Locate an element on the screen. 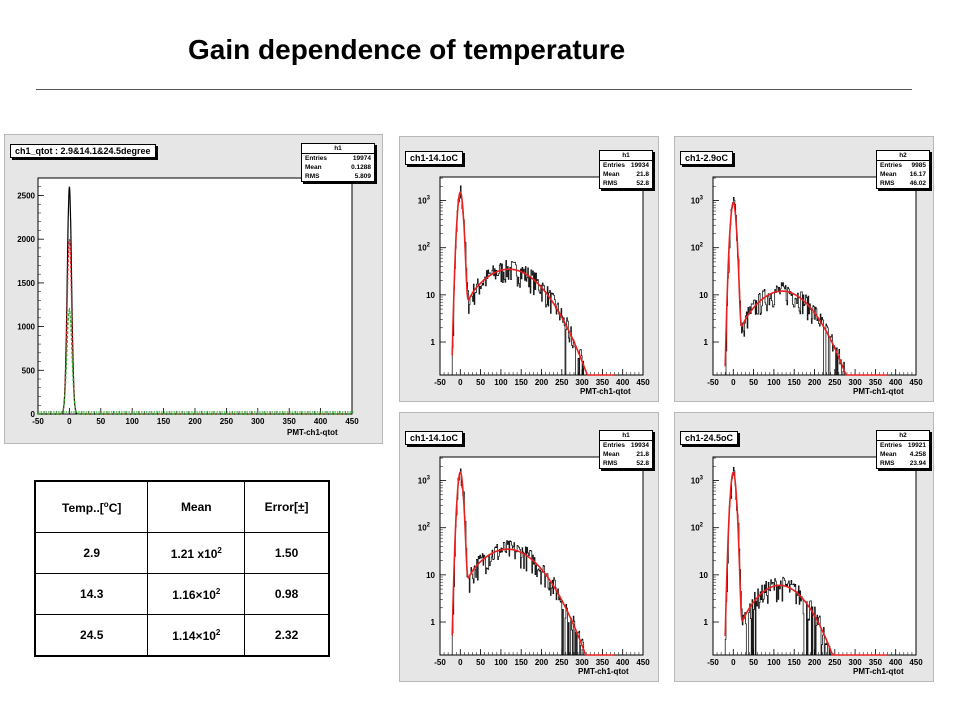 The image size is (960, 720). x-tick-label: 450 is located at coordinates (916, 662).